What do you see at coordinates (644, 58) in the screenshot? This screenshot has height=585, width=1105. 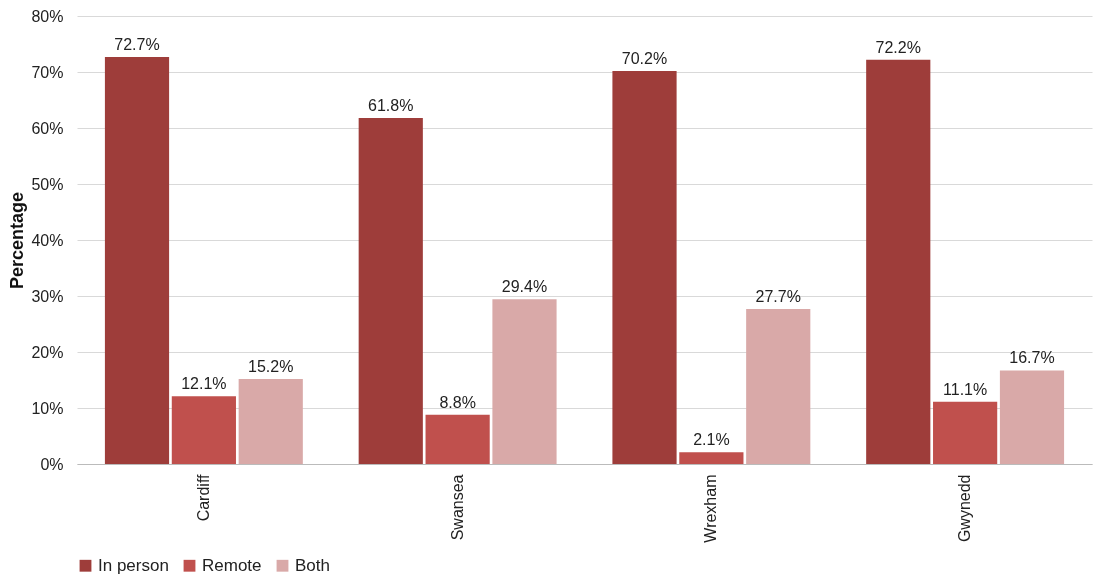 I see `data-label: 70.2%` at bounding box center [644, 58].